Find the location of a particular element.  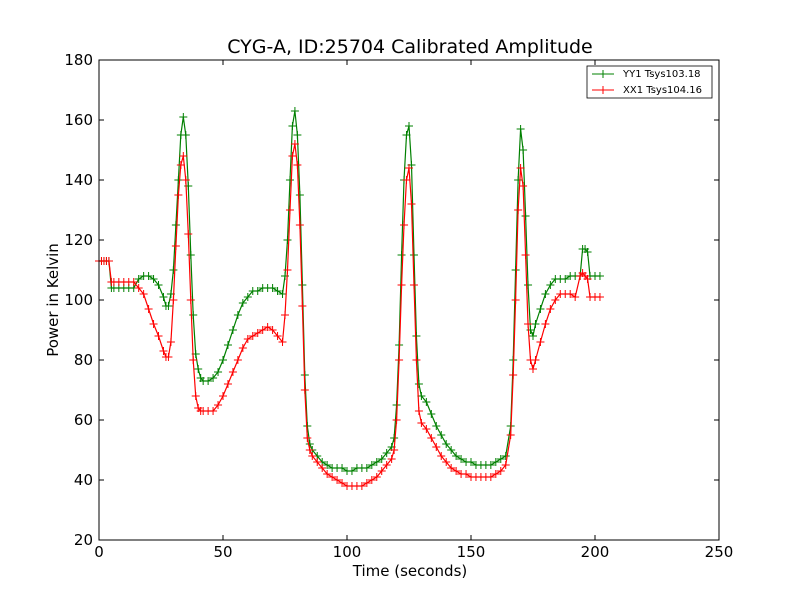

legend-marker-xx1 is located at coordinates (603, 90).